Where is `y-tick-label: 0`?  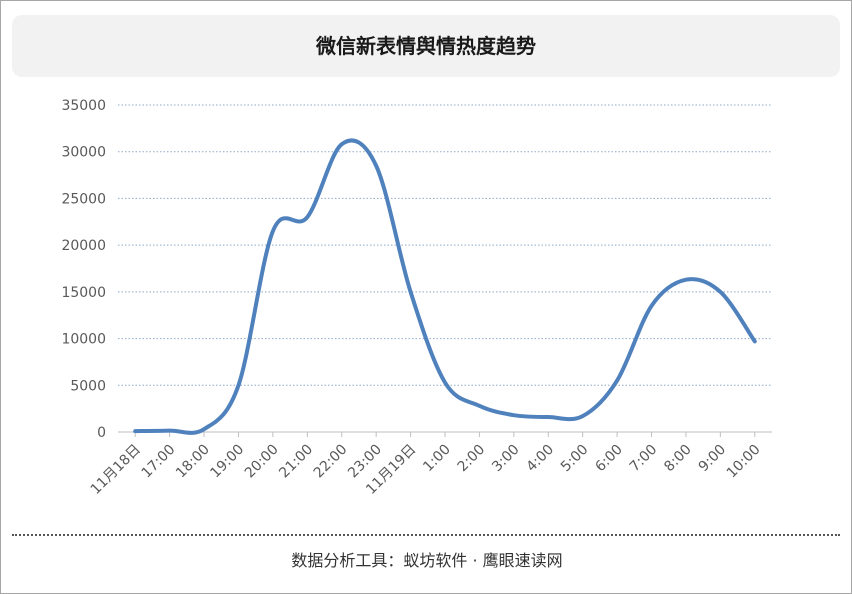 y-tick-label: 0 is located at coordinates (101, 433).